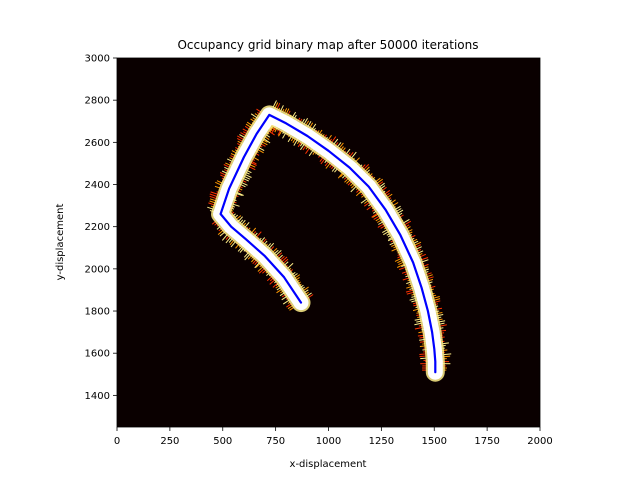  I want to click on y-tick-label: 2000, so click(97, 269).